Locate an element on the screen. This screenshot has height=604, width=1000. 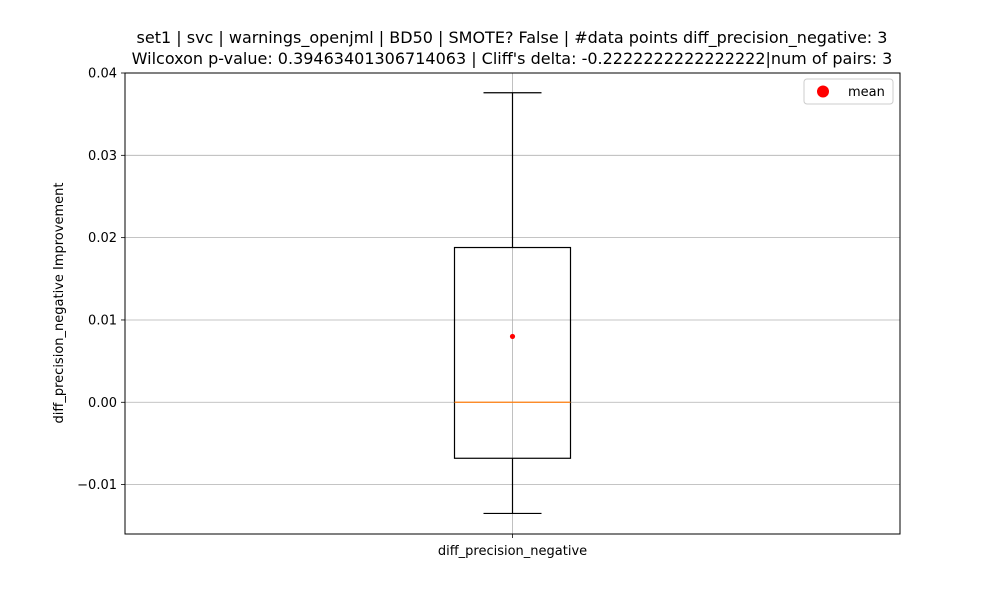
legend: mean is located at coordinates (848, 91).